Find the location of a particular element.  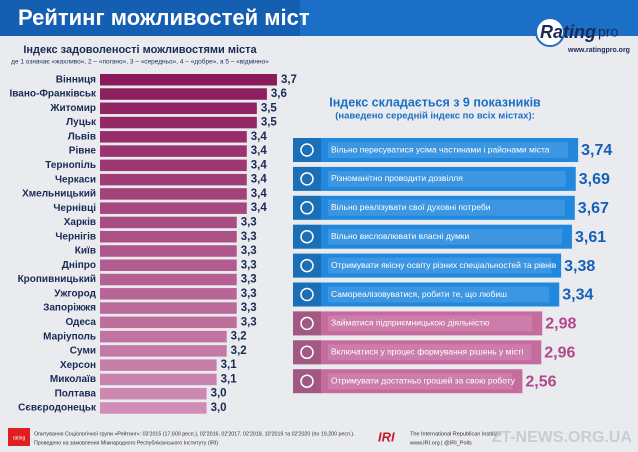

category-label: Луцьк is located at coordinates (81, 122).